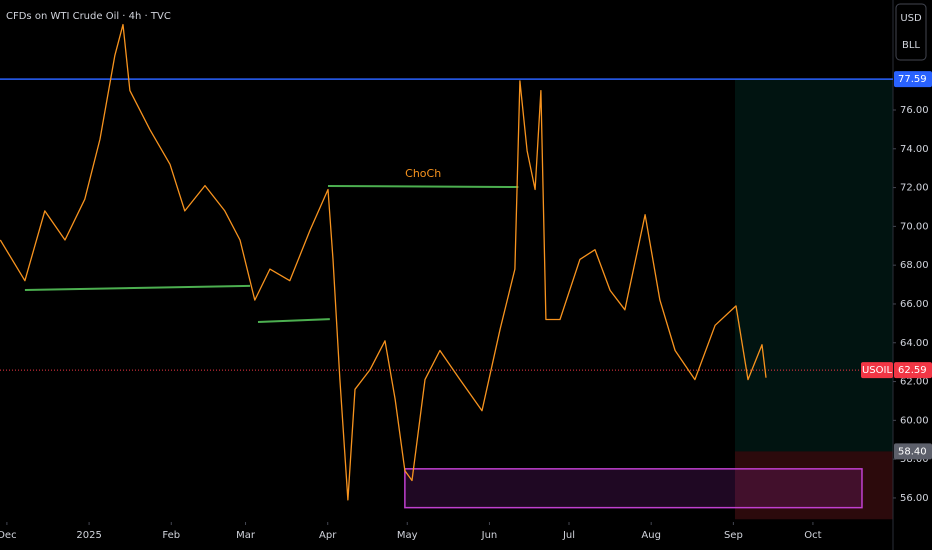 This screenshot has height=550, width=932. What do you see at coordinates (914, 343) in the screenshot?
I see `y-tick-label: 64.00` at bounding box center [914, 343].